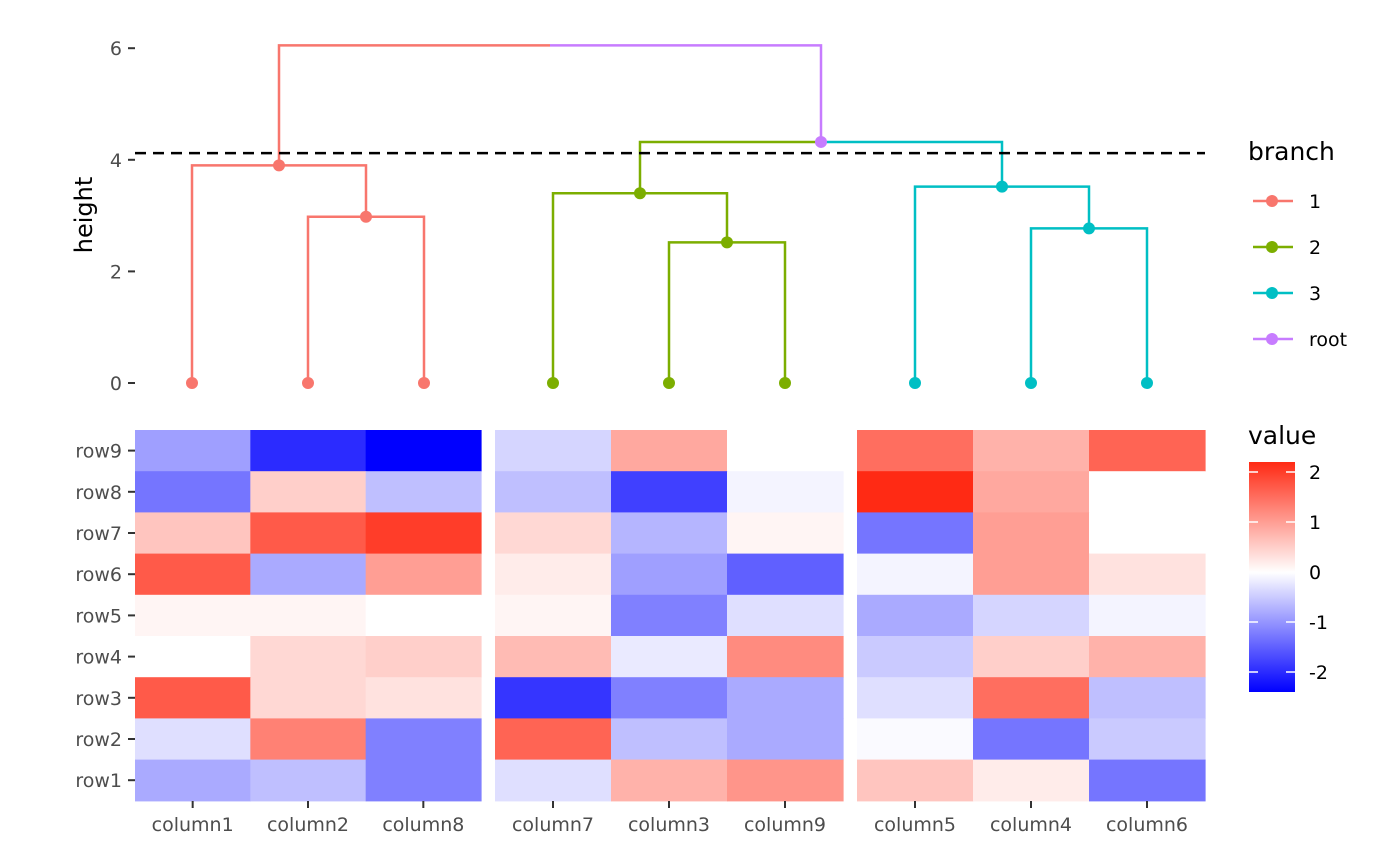 Image resolution: width=1400 pixels, height=865 pixels. Describe the element at coordinates (98, 740) in the screenshot. I see `heatmap-row-label: row2` at that location.